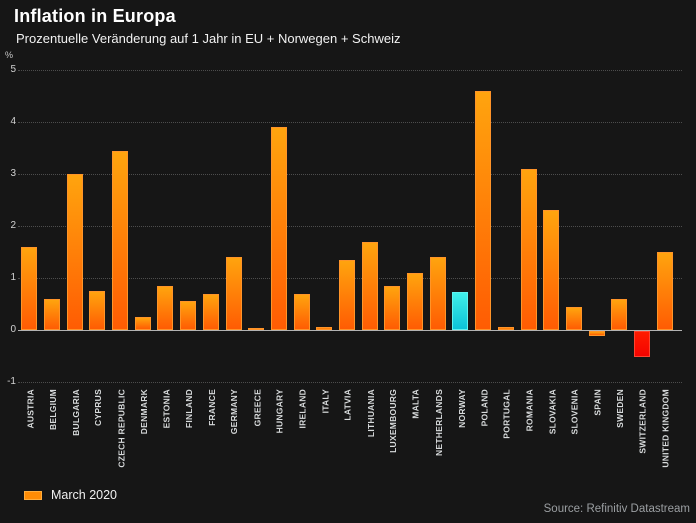  What do you see at coordinates (75, 412) in the screenshot?
I see `x-label-bulgaria: BULGARIA` at bounding box center [75, 412].